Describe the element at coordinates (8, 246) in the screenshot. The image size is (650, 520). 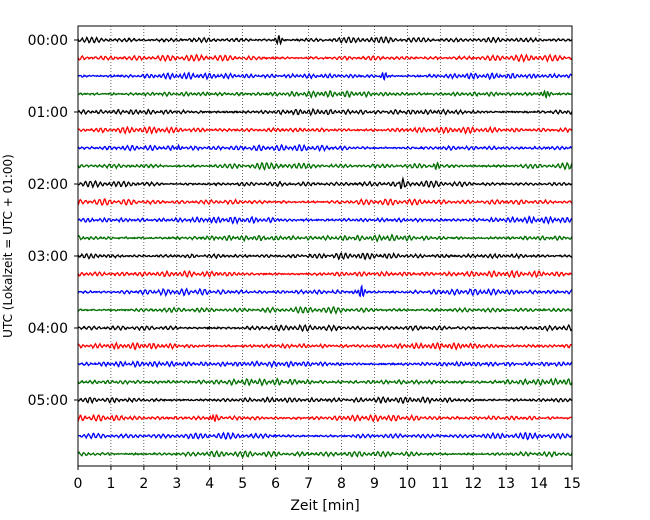
I see `y-axis-label: UTC (Lokalzeit = UTC + 01:00)` at that location.